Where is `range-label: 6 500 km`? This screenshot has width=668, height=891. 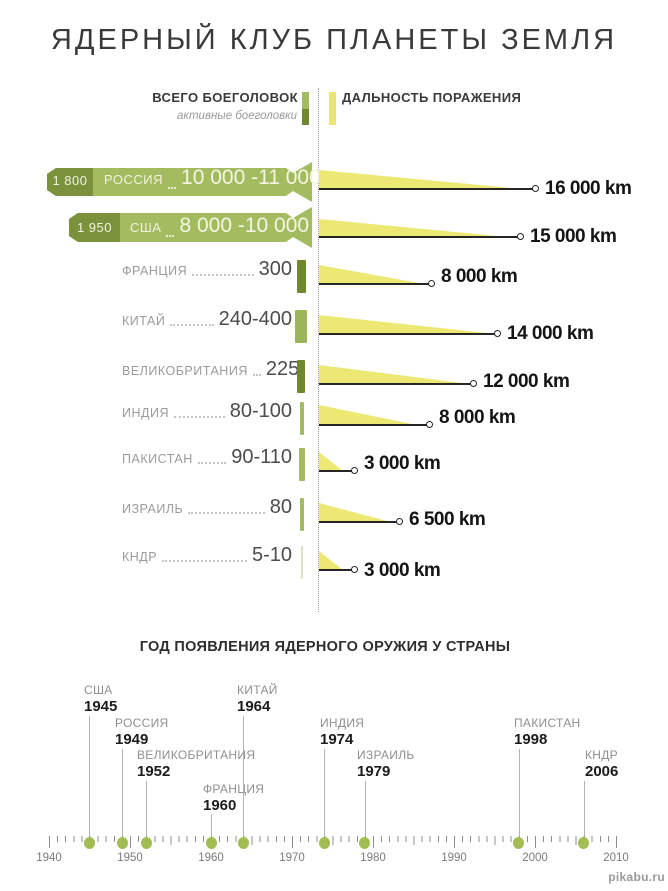
range-label: 6 500 km is located at coordinates (447, 519).